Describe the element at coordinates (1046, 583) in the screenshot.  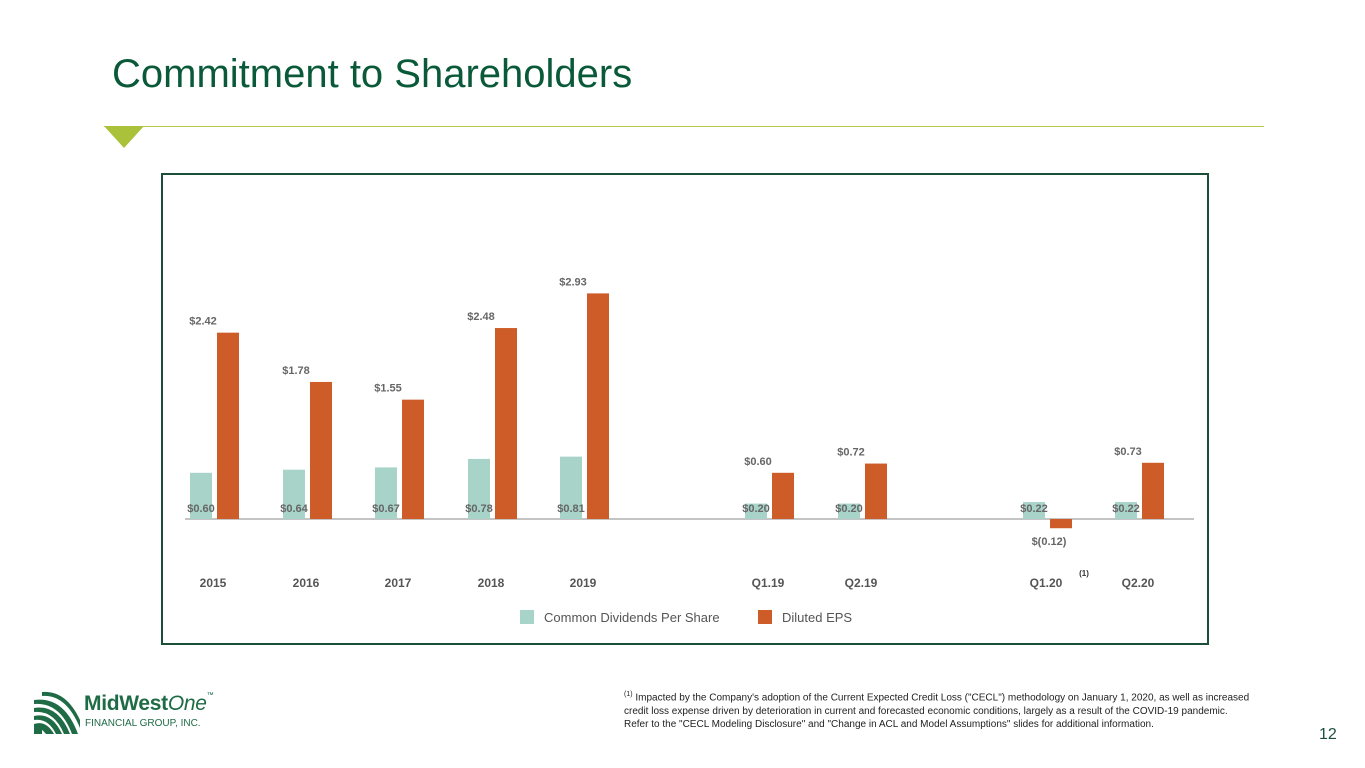
I see `category-label: Q1.20` at that location.